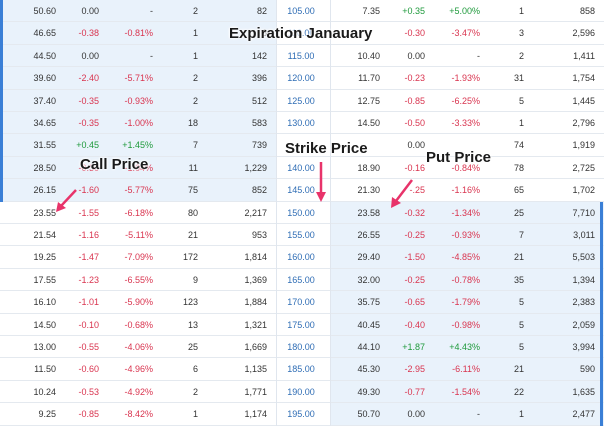 The height and width of the screenshot is (426, 604). I want to click on call-change: -0.55, so click(88, 347).